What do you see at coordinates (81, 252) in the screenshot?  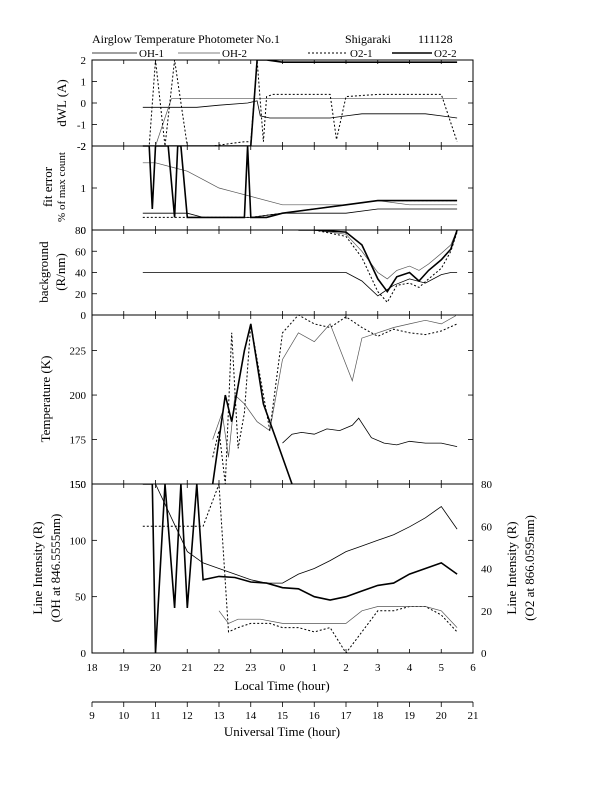 I see `y-tick-label-bg: 60` at bounding box center [81, 252].